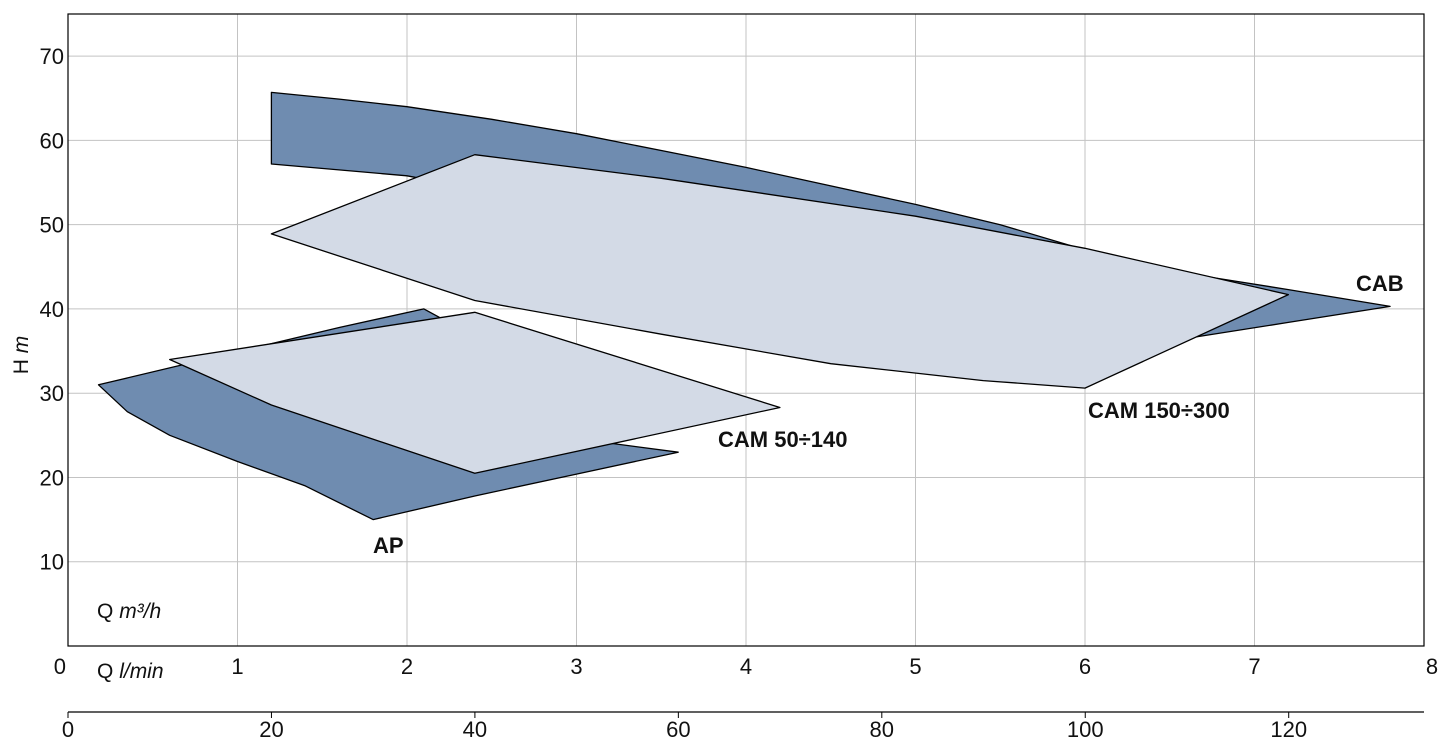 The height and width of the screenshot is (740, 1443). I want to click on x-primary-tick-label-6: 6, so click(1085, 666).